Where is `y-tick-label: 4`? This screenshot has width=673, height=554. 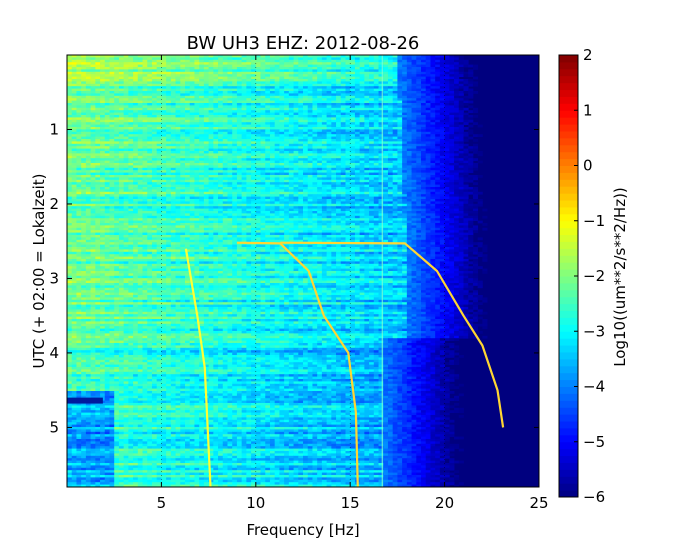 y-tick-label: 4 is located at coordinates (54, 353).